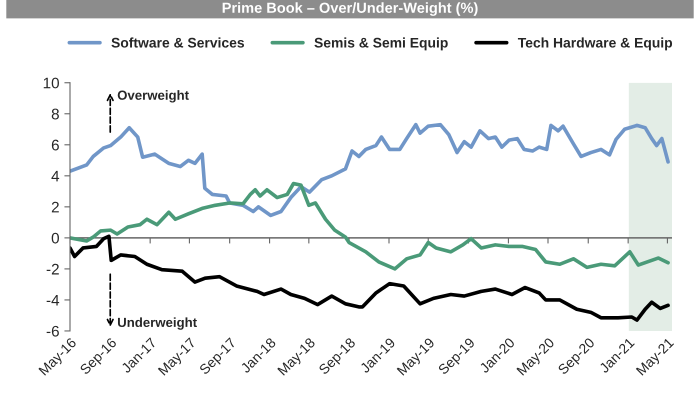  What do you see at coordinates (55, 176) in the screenshot?
I see `y-tick-label: 4` at bounding box center [55, 176].